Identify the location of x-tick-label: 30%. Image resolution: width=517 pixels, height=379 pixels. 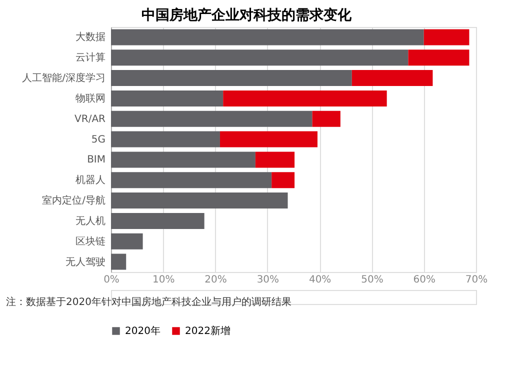
(268, 280).